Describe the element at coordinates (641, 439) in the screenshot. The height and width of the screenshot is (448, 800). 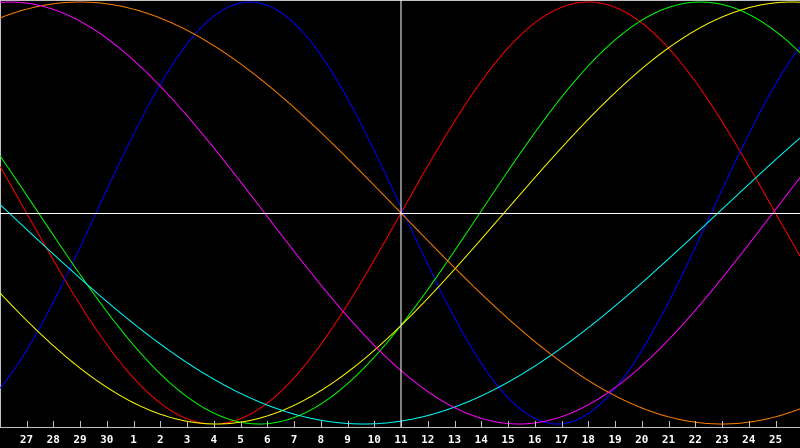
I see `x-tick-label: 20` at that location.